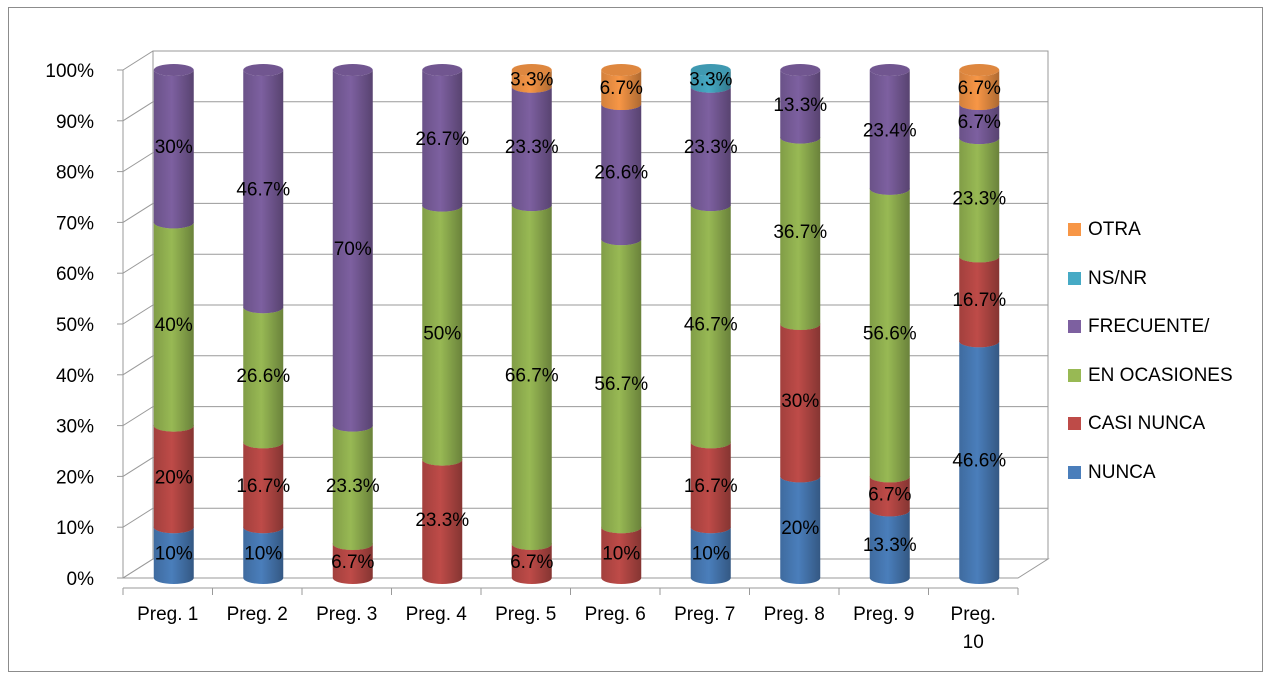 This screenshot has height=679, width=1273. What do you see at coordinates (81, 579) in the screenshot?
I see `y-tick-label: 0%` at bounding box center [81, 579].